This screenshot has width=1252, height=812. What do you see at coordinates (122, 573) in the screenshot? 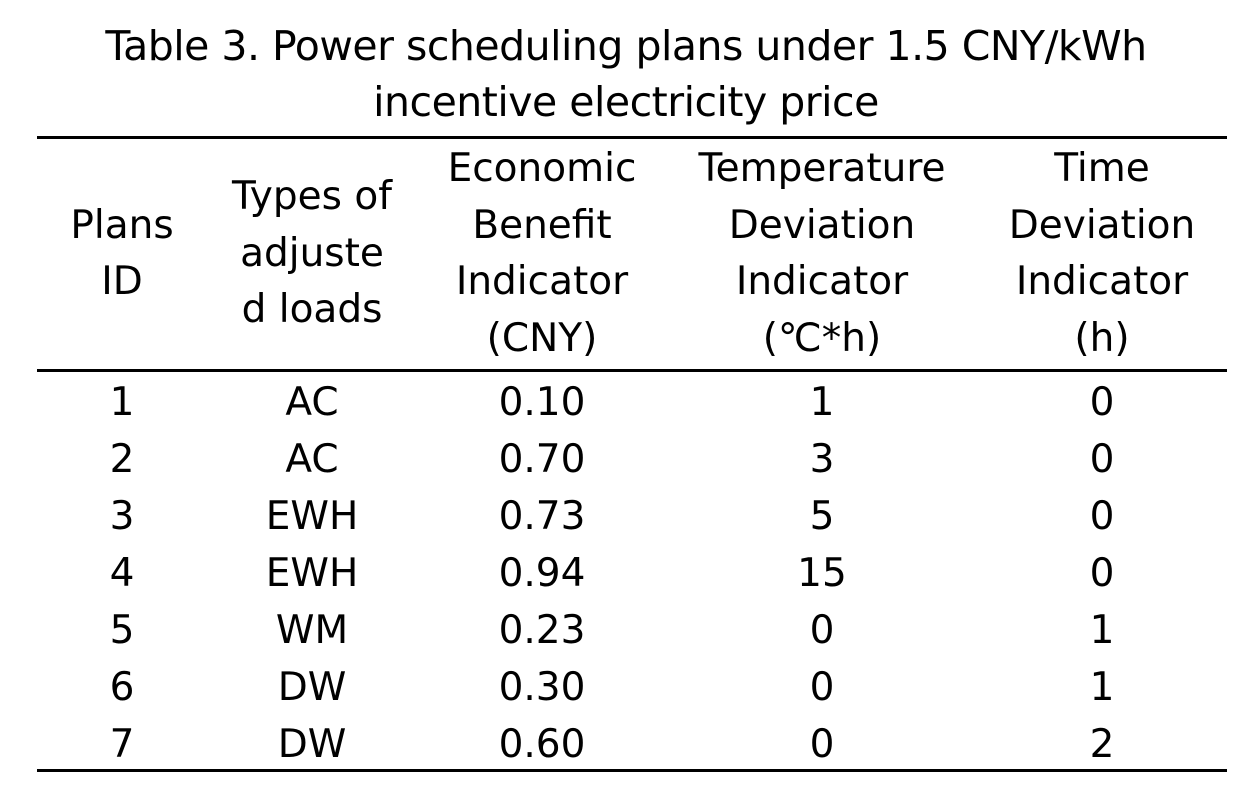
I see `cell-plan-id: 4` at bounding box center [122, 573].